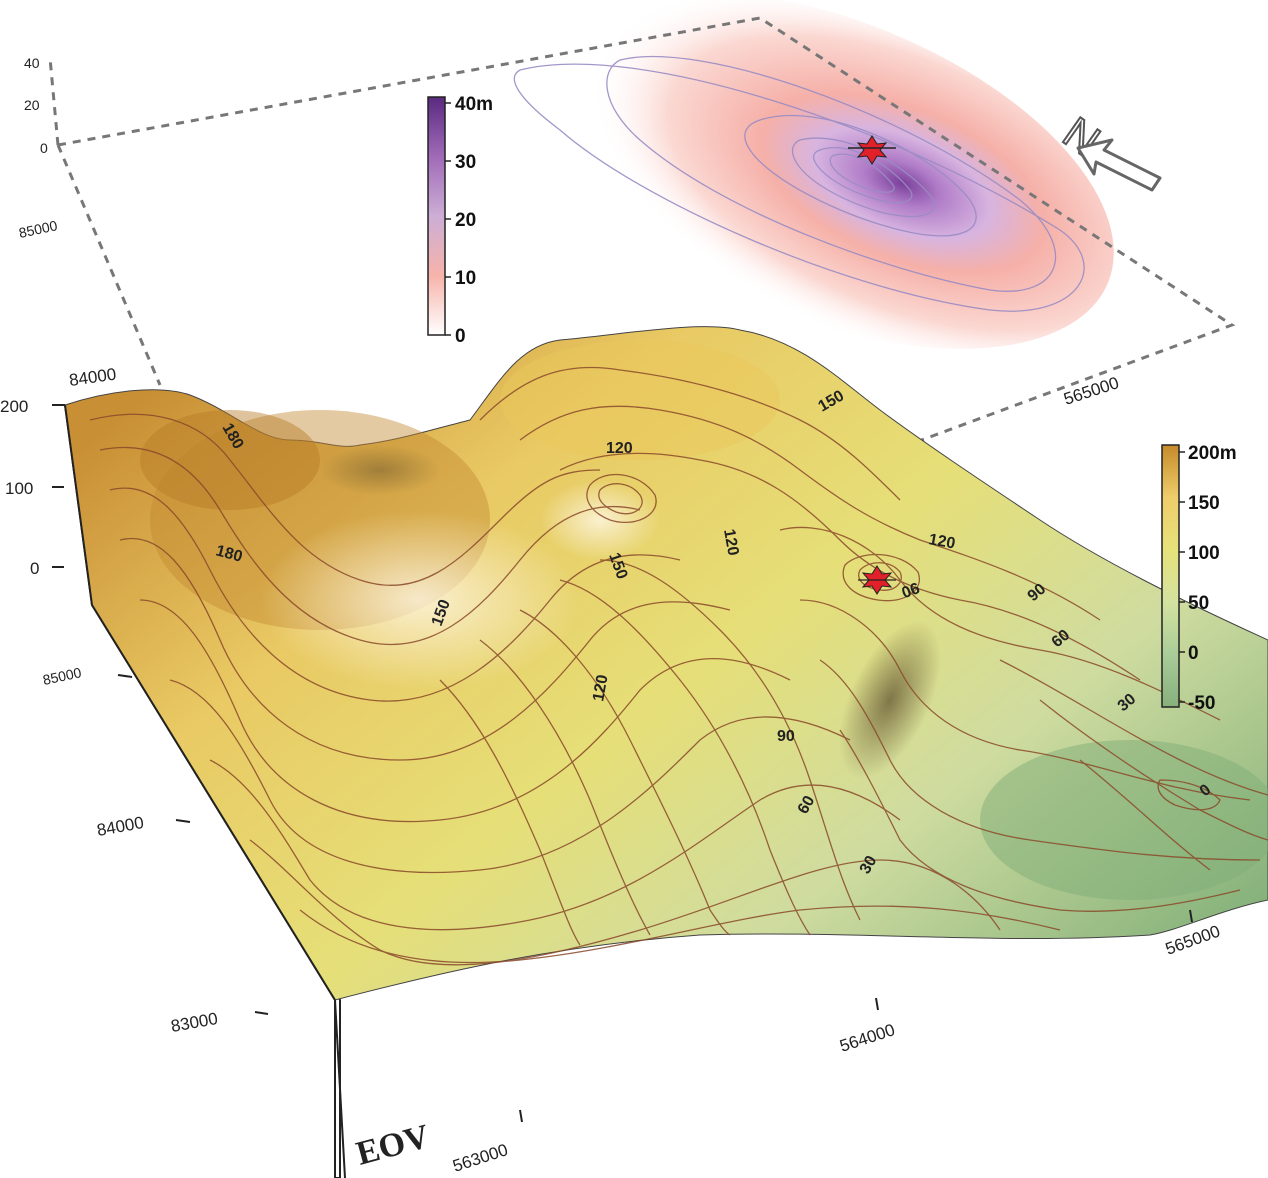  I want to click on lower-cbar-tick-100: 100, so click(1204, 553).